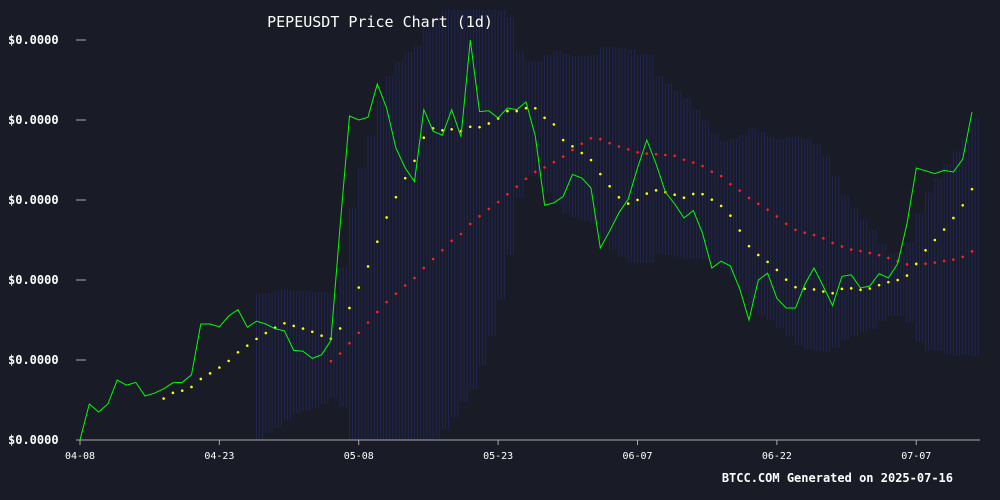  Describe the element at coordinates (916, 456) in the screenshot. I see `x-tick-label: 07-07` at that location.